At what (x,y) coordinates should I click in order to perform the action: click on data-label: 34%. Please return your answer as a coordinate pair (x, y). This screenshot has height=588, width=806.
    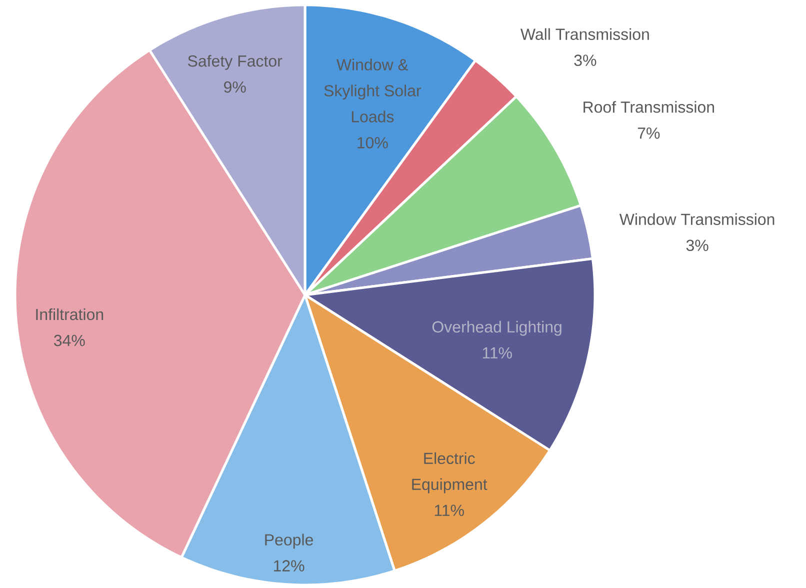
    Looking at the image, I should click on (69, 340).